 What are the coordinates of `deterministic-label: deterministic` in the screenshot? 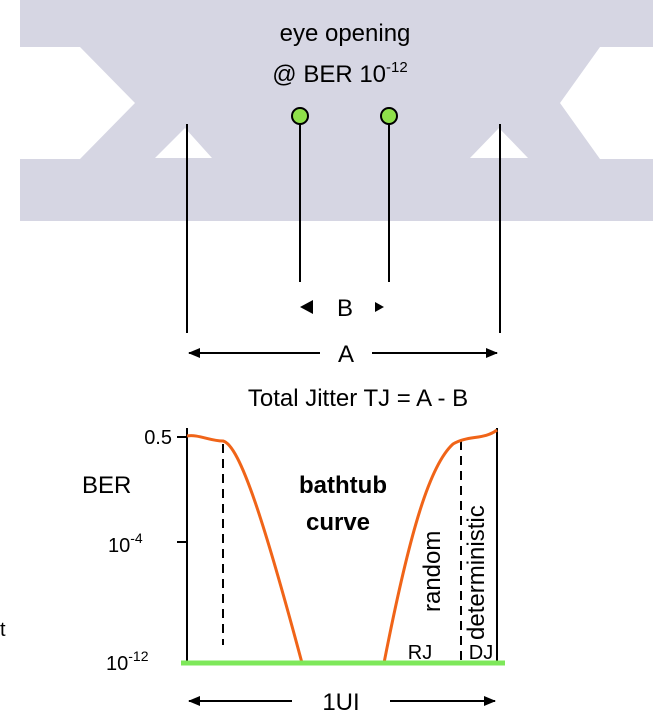 It's located at (476, 572).